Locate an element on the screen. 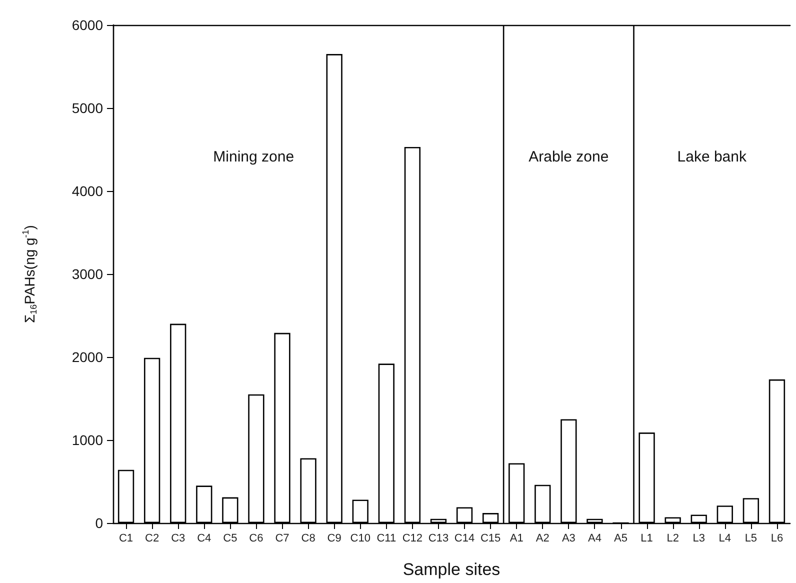 This screenshot has height=583, width=796. x-tick-label: L6 is located at coordinates (777, 538).